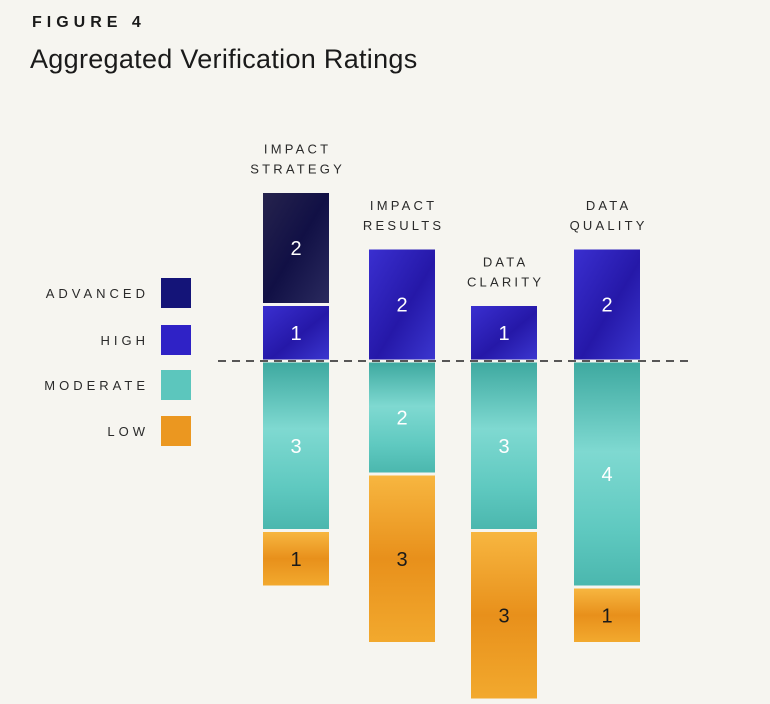 This screenshot has height=704, width=770. I want to click on bar-data-clarity-moderate, so click(504, 445).